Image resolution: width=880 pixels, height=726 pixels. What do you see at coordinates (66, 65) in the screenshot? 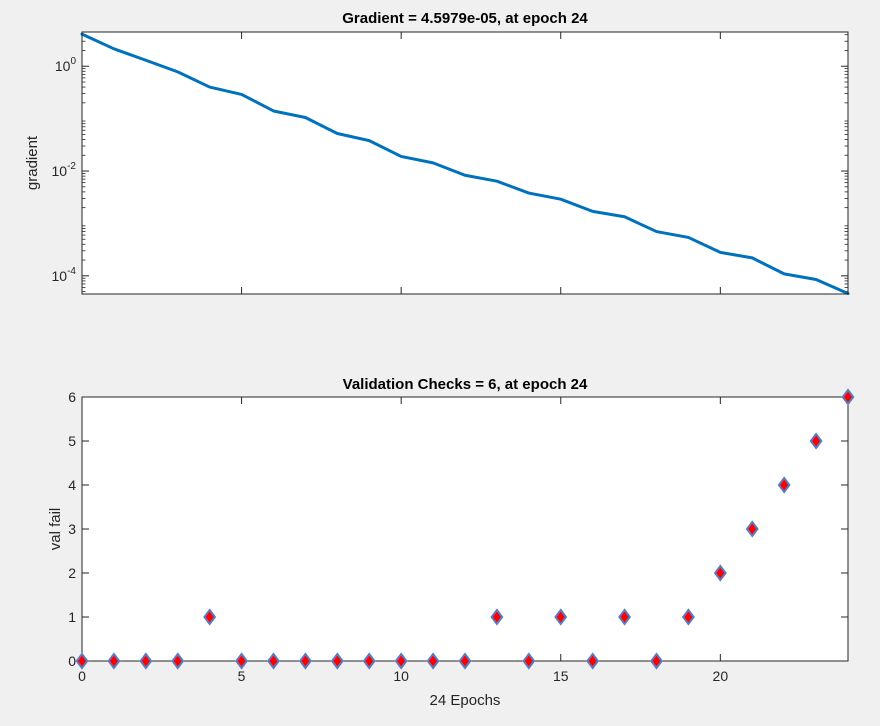
I see `gradient-y-tick-label: 10⁰` at bounding box center [66, 65].